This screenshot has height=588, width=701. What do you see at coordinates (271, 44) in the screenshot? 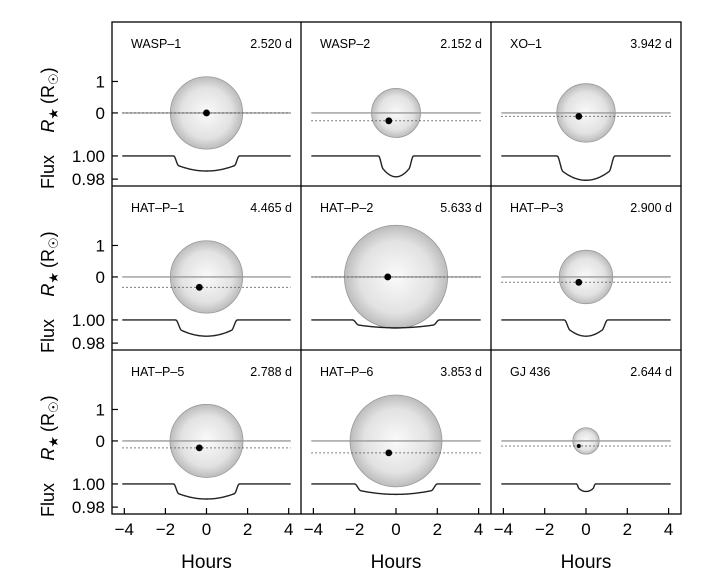
I see `panel-period: 2.520 d` at bounding box center [271, 44].